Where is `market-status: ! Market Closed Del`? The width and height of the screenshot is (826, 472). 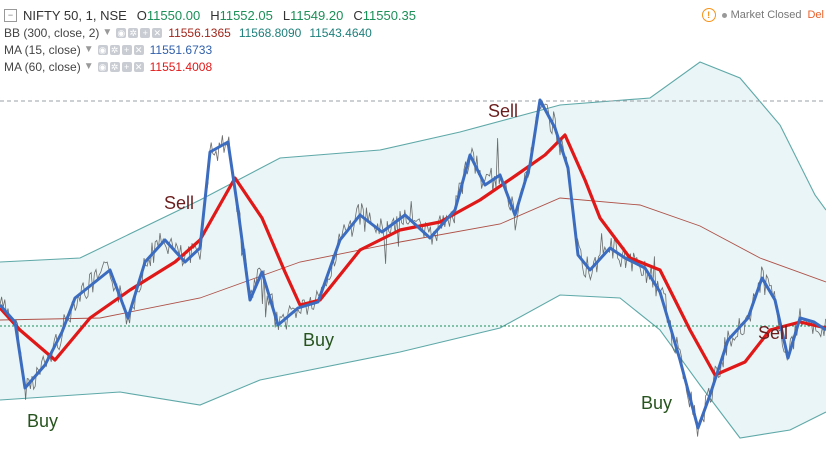 market-status: ! Market Closed Del is located at coordinates (762, 15).